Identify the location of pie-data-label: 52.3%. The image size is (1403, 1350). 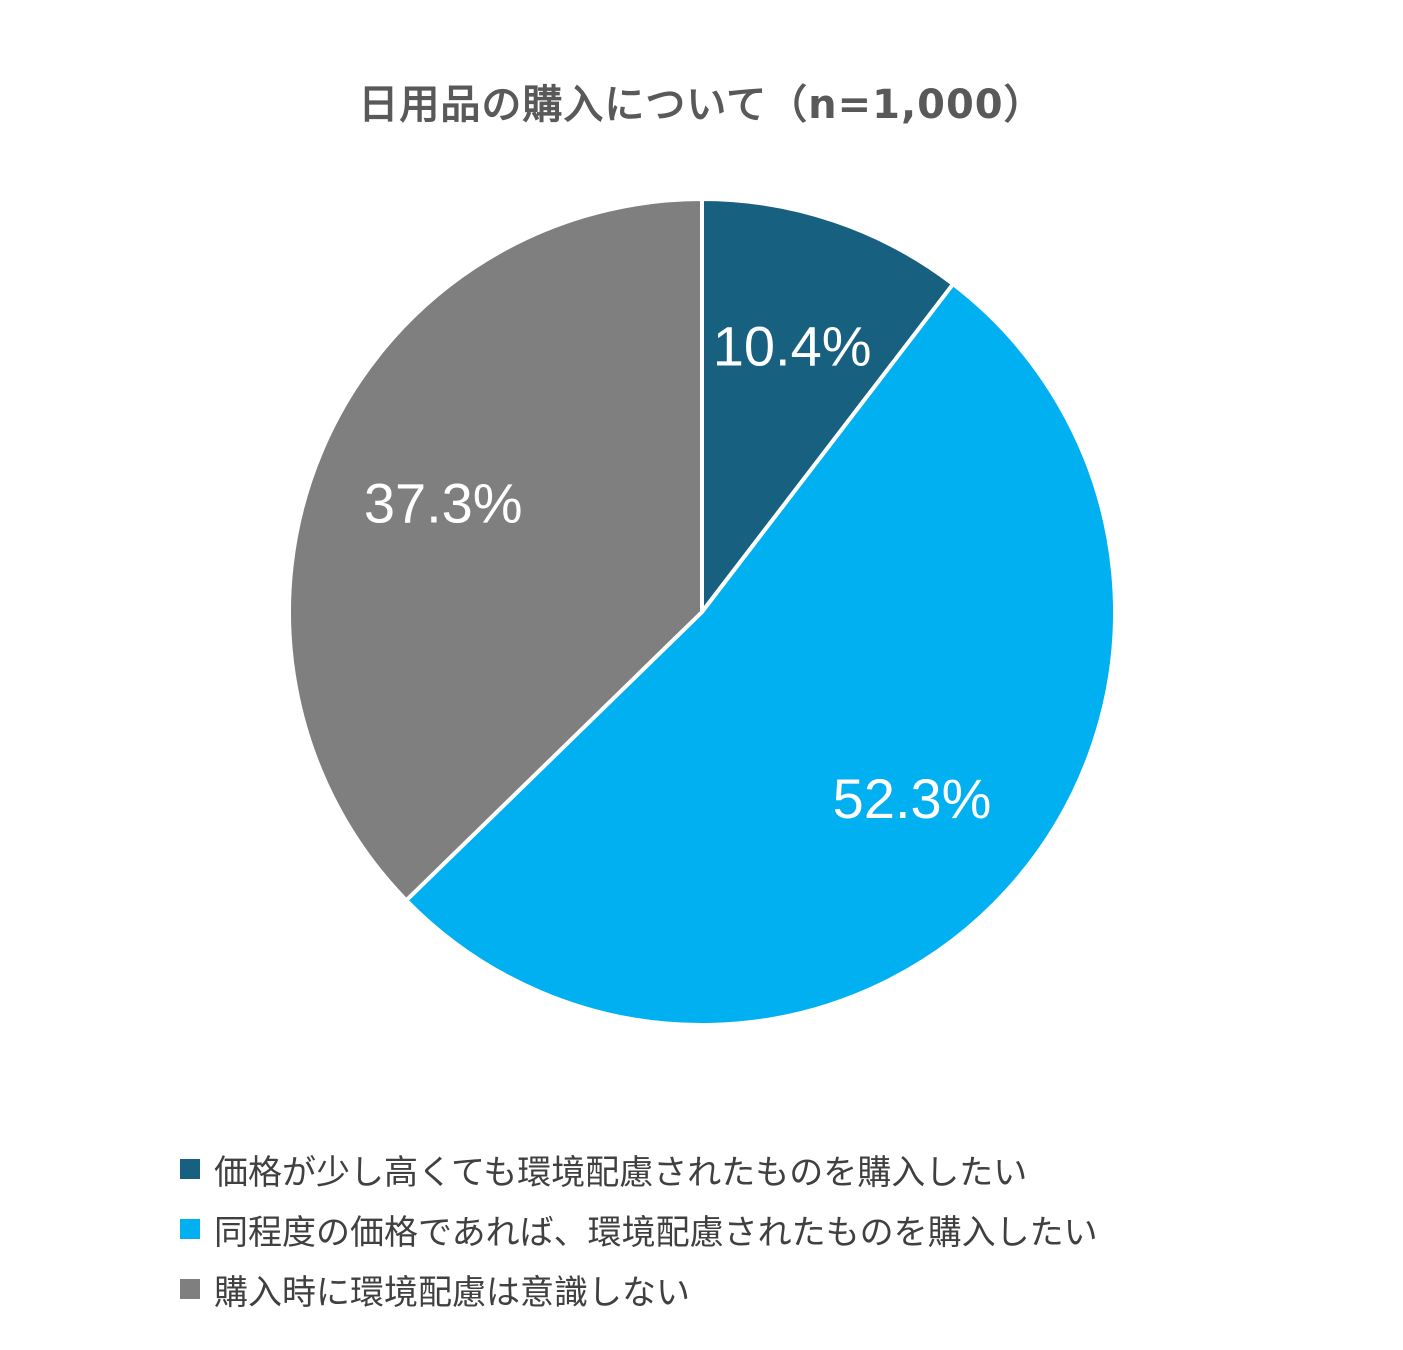
(912, 798).